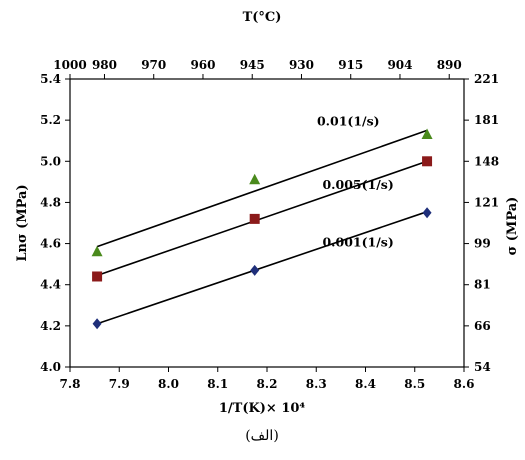  What do you see at coordinates (486, 161) in the screenshot?
I see `right-tick-label: 148` at bounding box center [486, 161].